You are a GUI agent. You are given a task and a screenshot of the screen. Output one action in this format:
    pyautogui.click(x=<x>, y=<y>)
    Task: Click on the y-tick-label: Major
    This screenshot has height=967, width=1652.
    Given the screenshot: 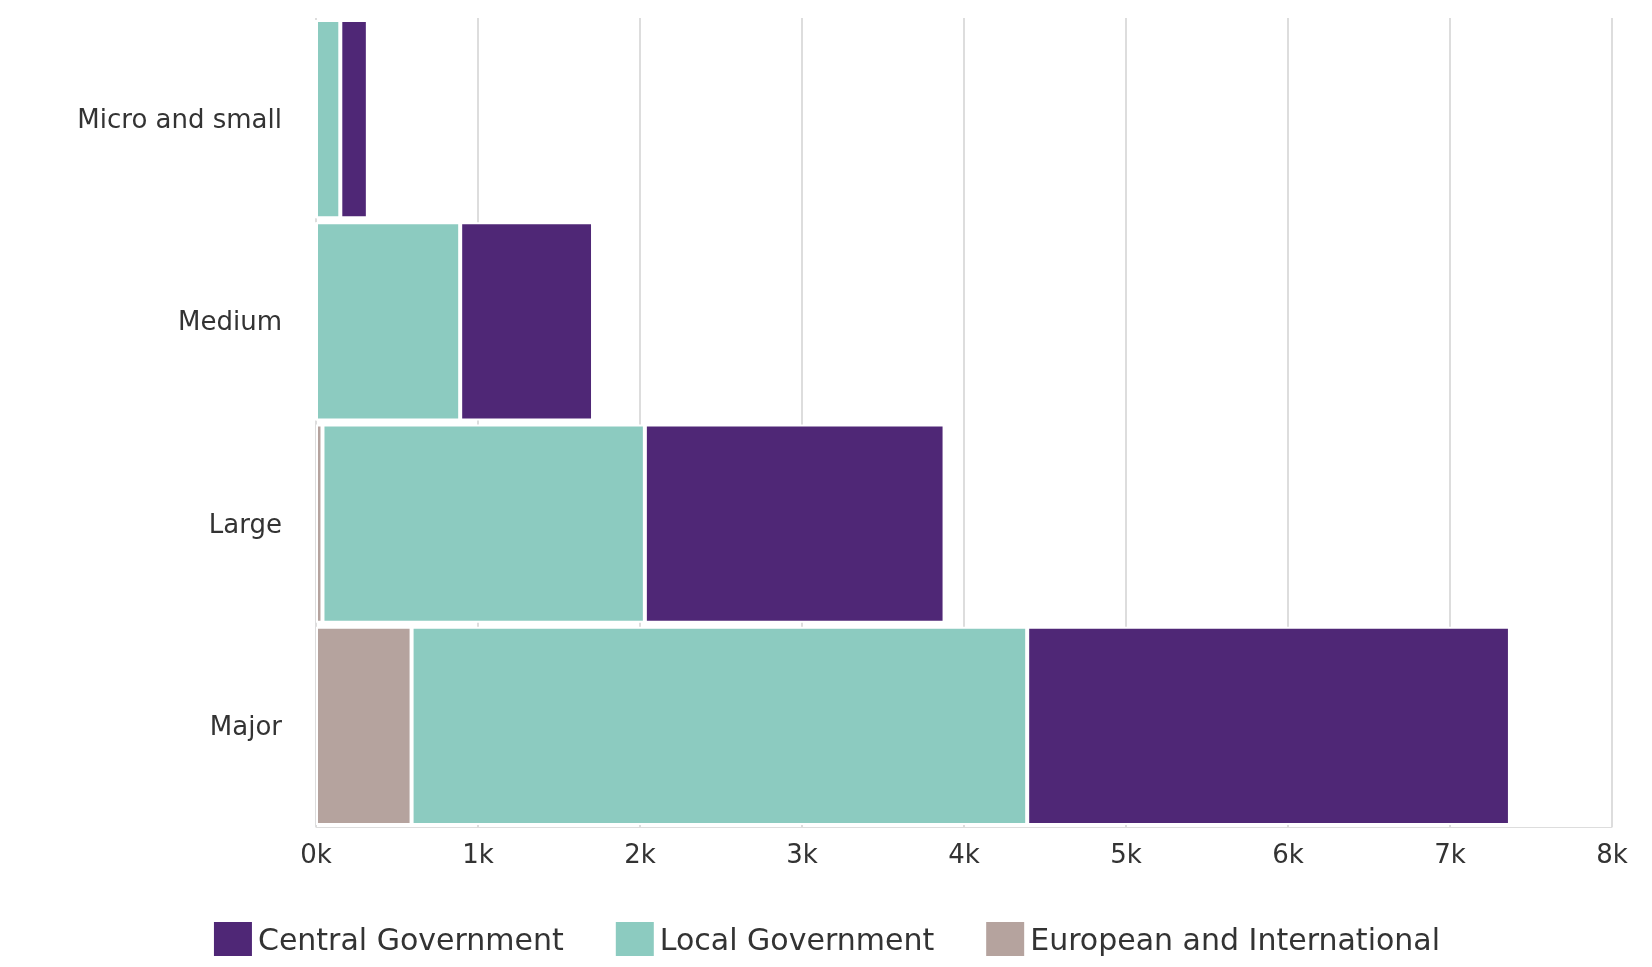 What is the action you would take?
    pyautogui.click(x=246, y=725)
    